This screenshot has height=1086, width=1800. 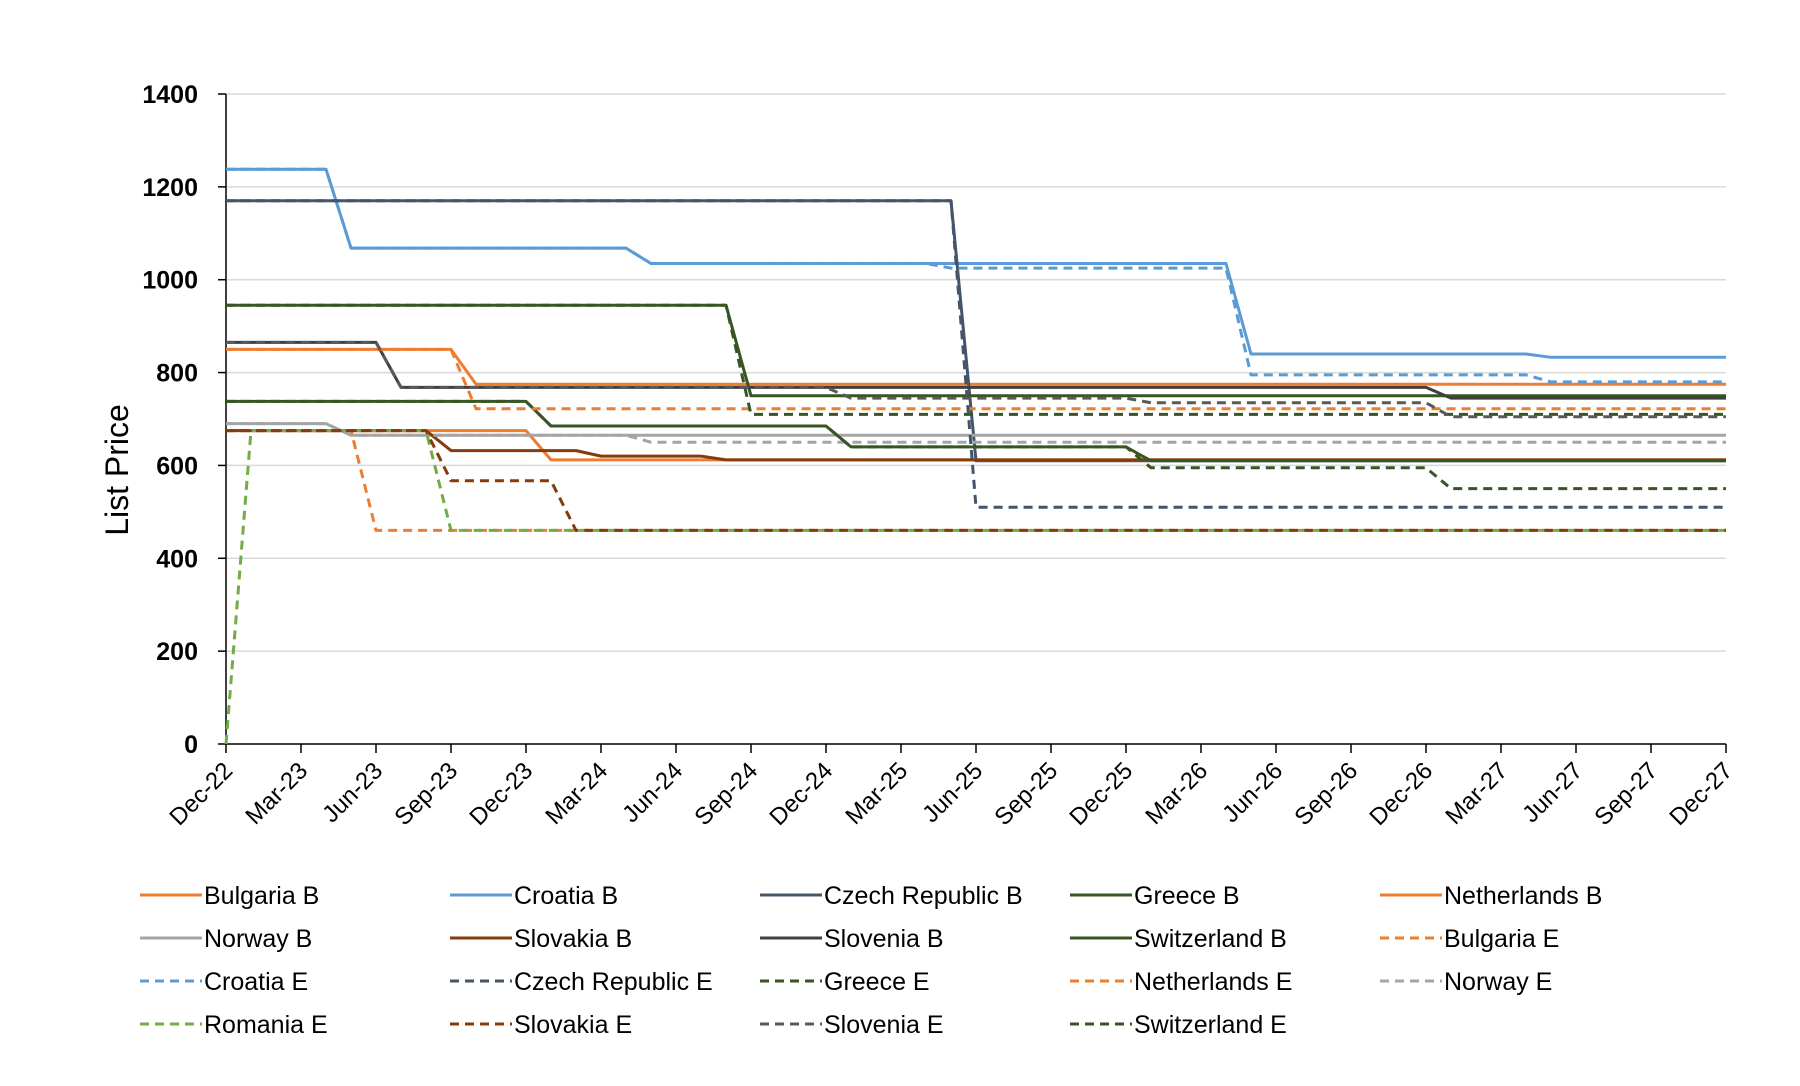 I want to click on legend-label: Croatia E, so click(x=256, y=982).